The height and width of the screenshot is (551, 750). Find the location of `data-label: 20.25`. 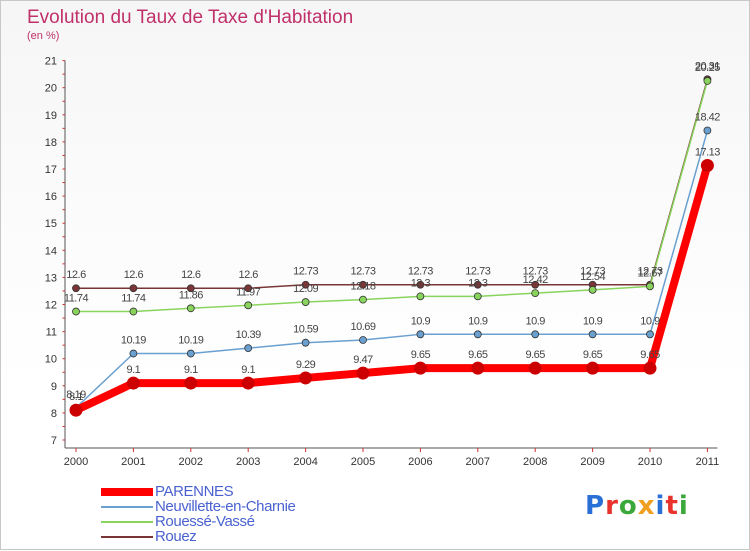

data-label: 20.25 is located at coordinates (707, 68).